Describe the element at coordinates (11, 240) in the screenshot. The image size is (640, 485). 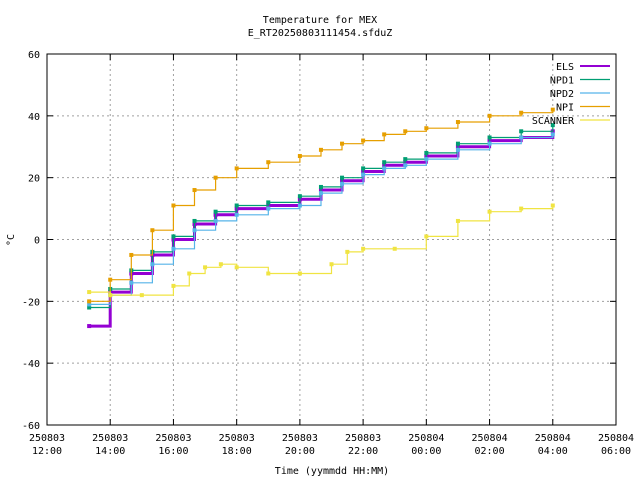
I see `y-axis-label: °C` at that location.